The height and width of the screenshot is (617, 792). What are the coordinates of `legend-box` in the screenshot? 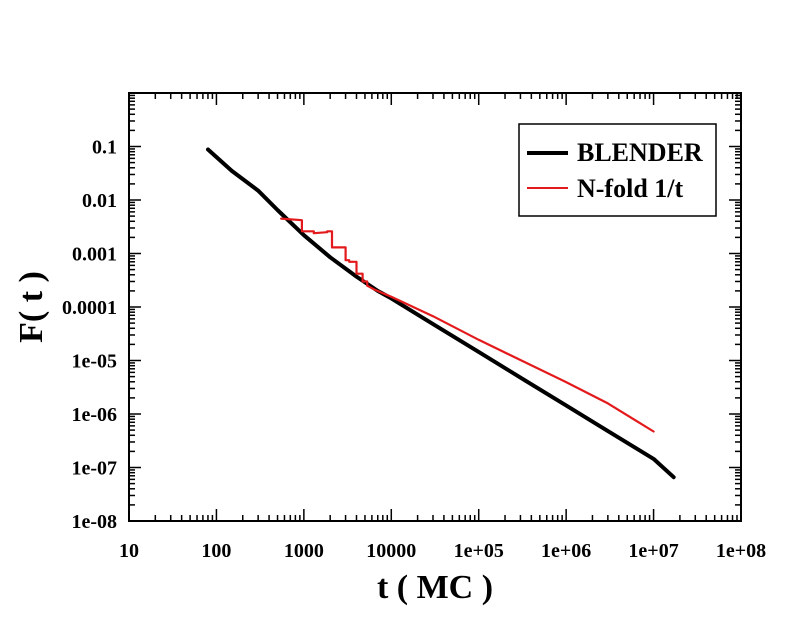 It's located at (617, 170).